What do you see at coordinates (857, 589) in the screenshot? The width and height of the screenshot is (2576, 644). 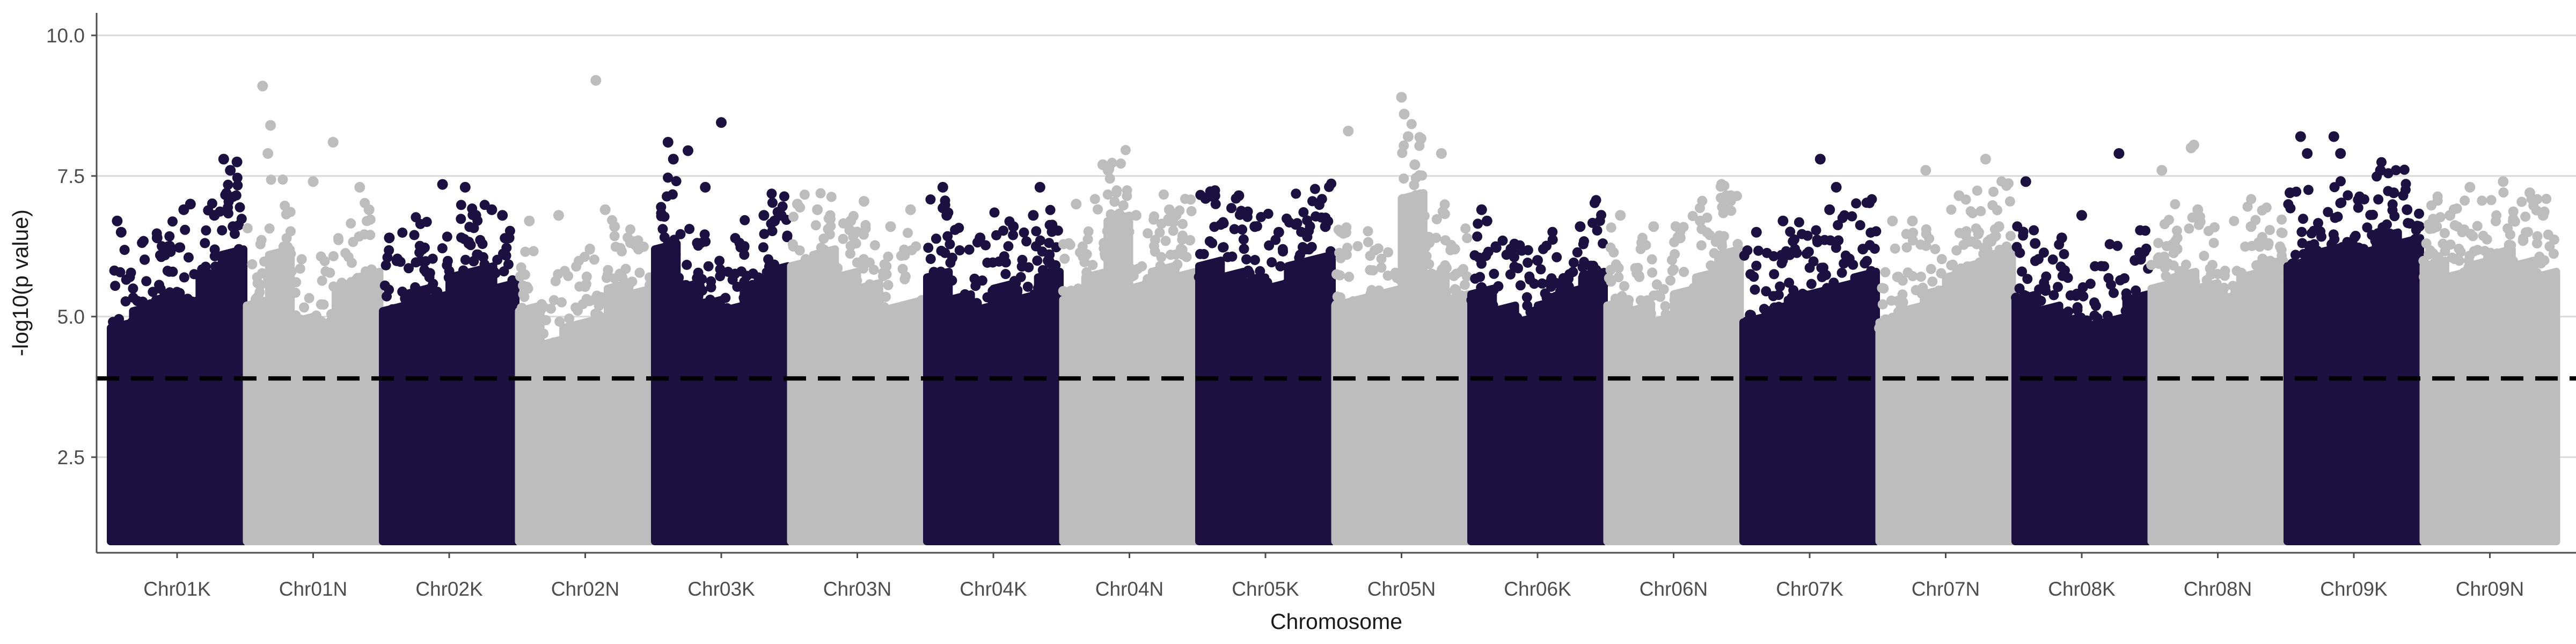 I see `x-tick-label: Chr03N` at bounding box center [857, 589].